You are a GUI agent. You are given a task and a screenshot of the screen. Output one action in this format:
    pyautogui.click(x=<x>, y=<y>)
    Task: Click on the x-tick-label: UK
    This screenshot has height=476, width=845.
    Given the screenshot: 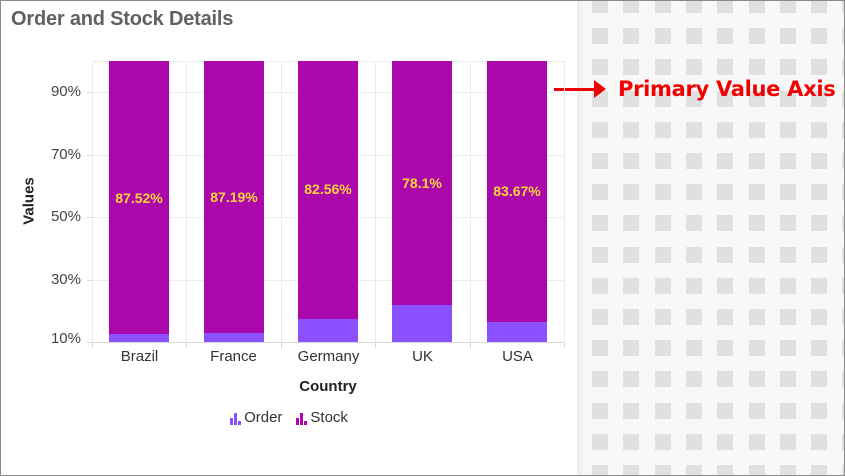 What is the action you would take?
    pyautogui.click(x=422, y=356)
    